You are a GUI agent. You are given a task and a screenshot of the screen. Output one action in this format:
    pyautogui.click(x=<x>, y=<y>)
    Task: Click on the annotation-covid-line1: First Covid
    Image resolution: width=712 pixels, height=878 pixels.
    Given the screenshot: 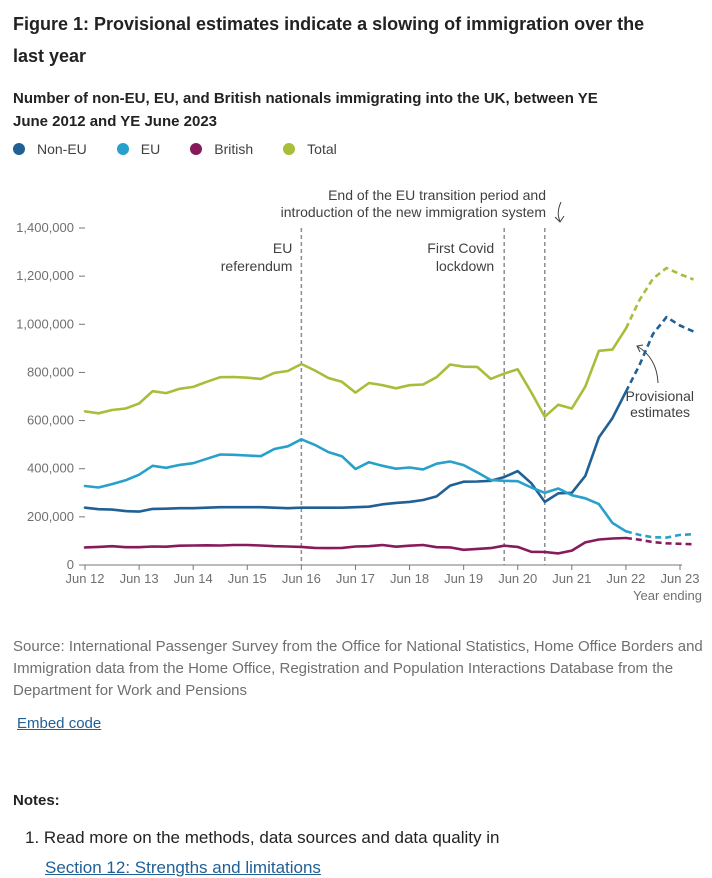 What is the action you would take?
    pyautogui.click(x=460, y=248)
    